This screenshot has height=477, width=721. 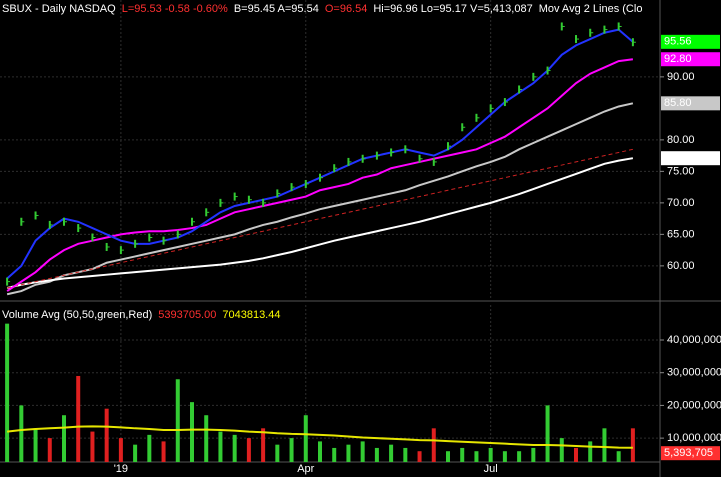 I want to click on price-tag-label: 5,393,705, so click(x=688, y=453).